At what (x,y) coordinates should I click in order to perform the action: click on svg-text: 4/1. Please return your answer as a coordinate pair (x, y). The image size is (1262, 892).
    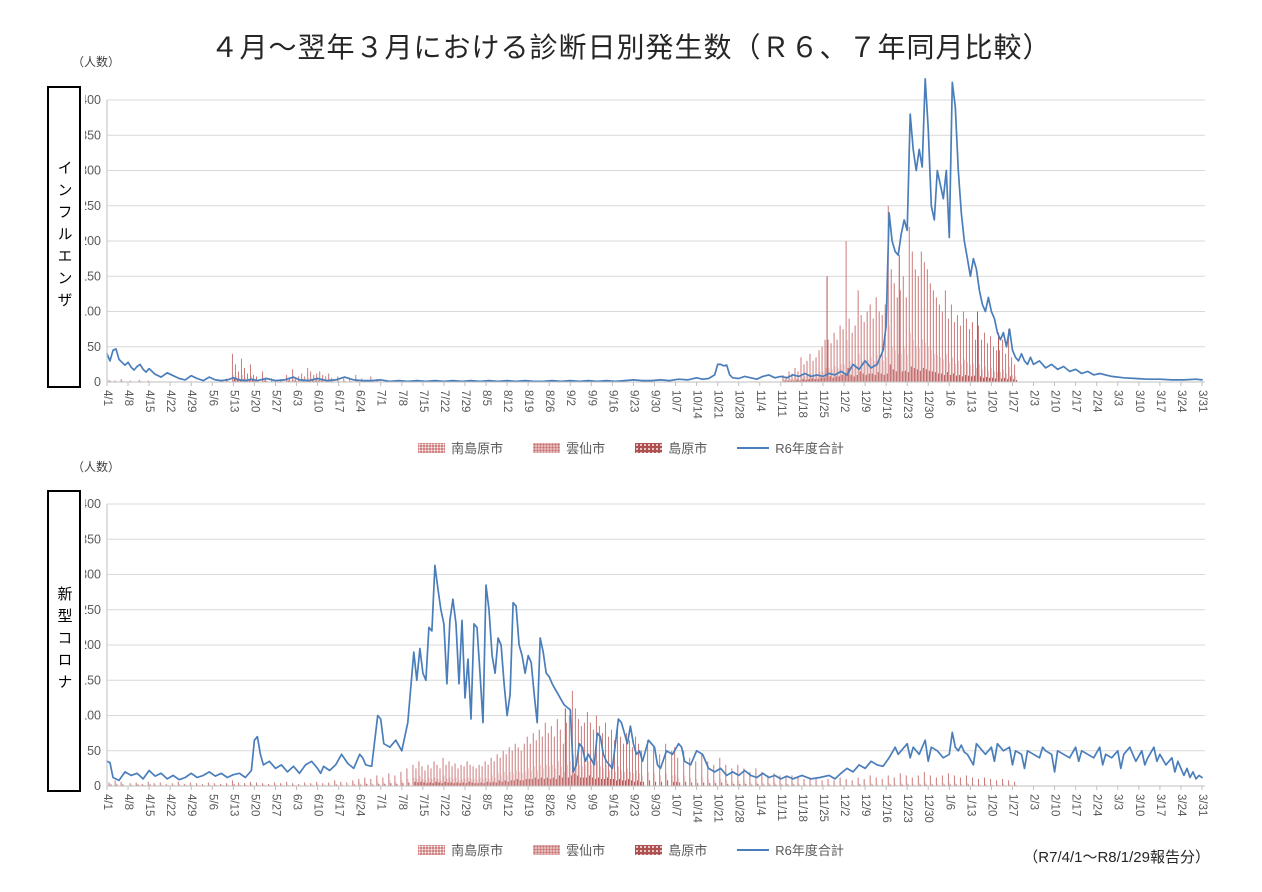
    Looking at the image, I should click on (107, 398).